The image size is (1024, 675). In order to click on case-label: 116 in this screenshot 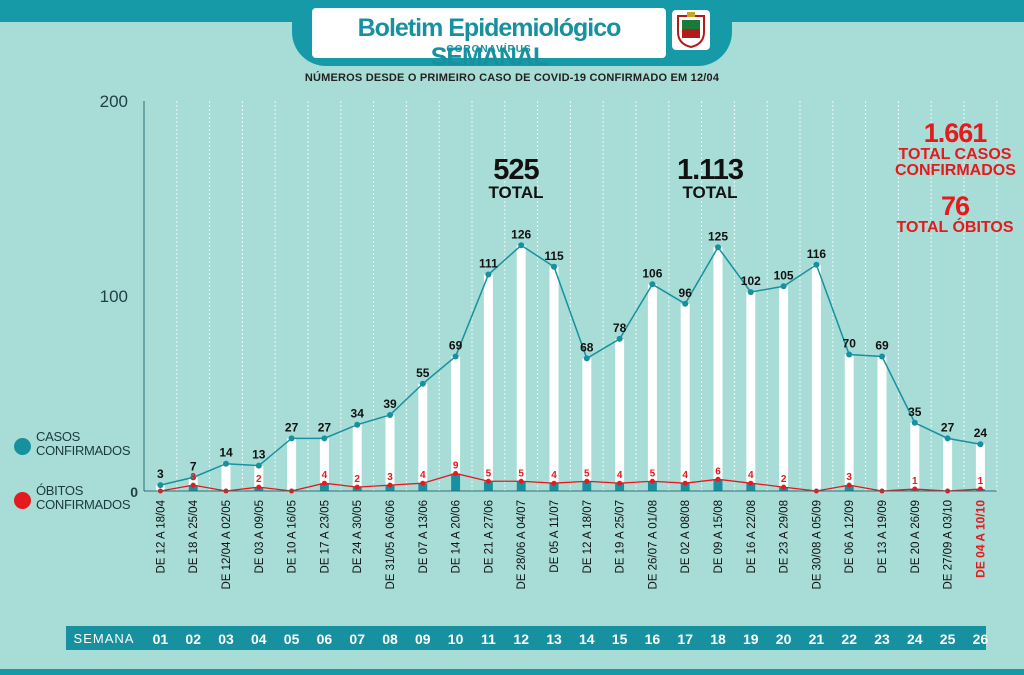, I will do `click(817, 254)`.